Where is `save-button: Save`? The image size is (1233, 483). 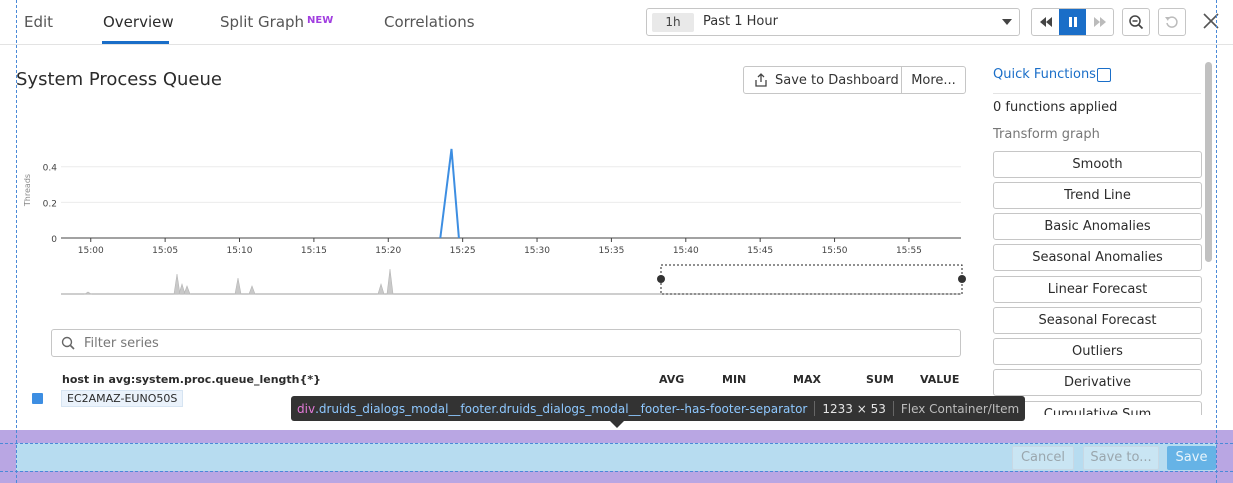 save-button: Save is located at coordinates (1191, 458).